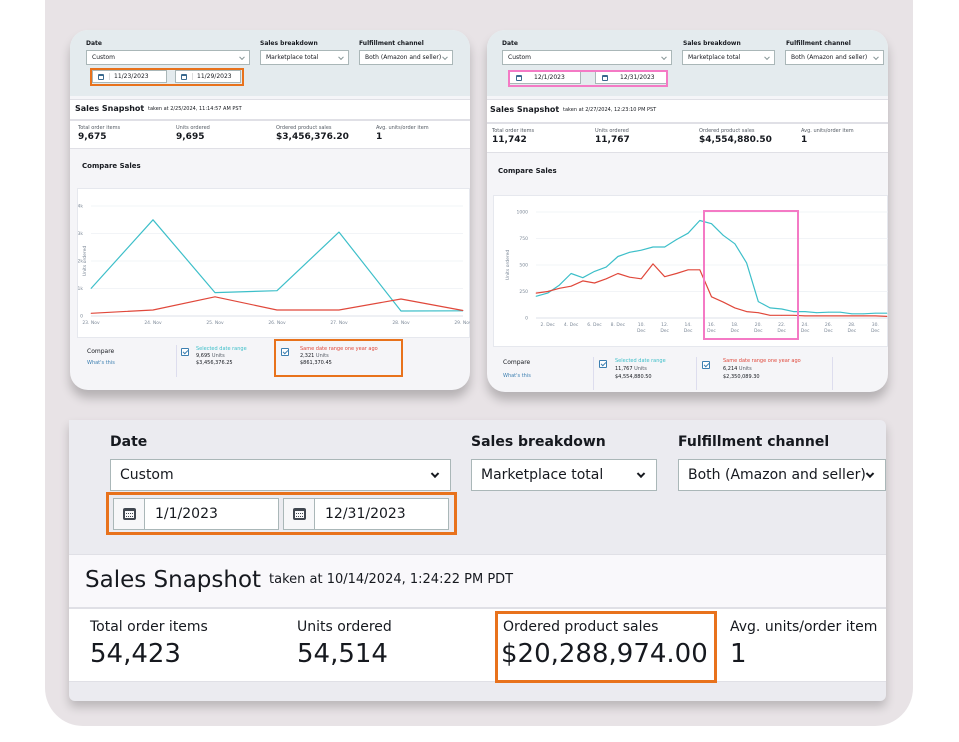 The width and height of the screenshot is (959, 742). Describe the element at coordinates (129, 76) in the screenshot. I see `start-date-input: 11/23/2023` at that location.